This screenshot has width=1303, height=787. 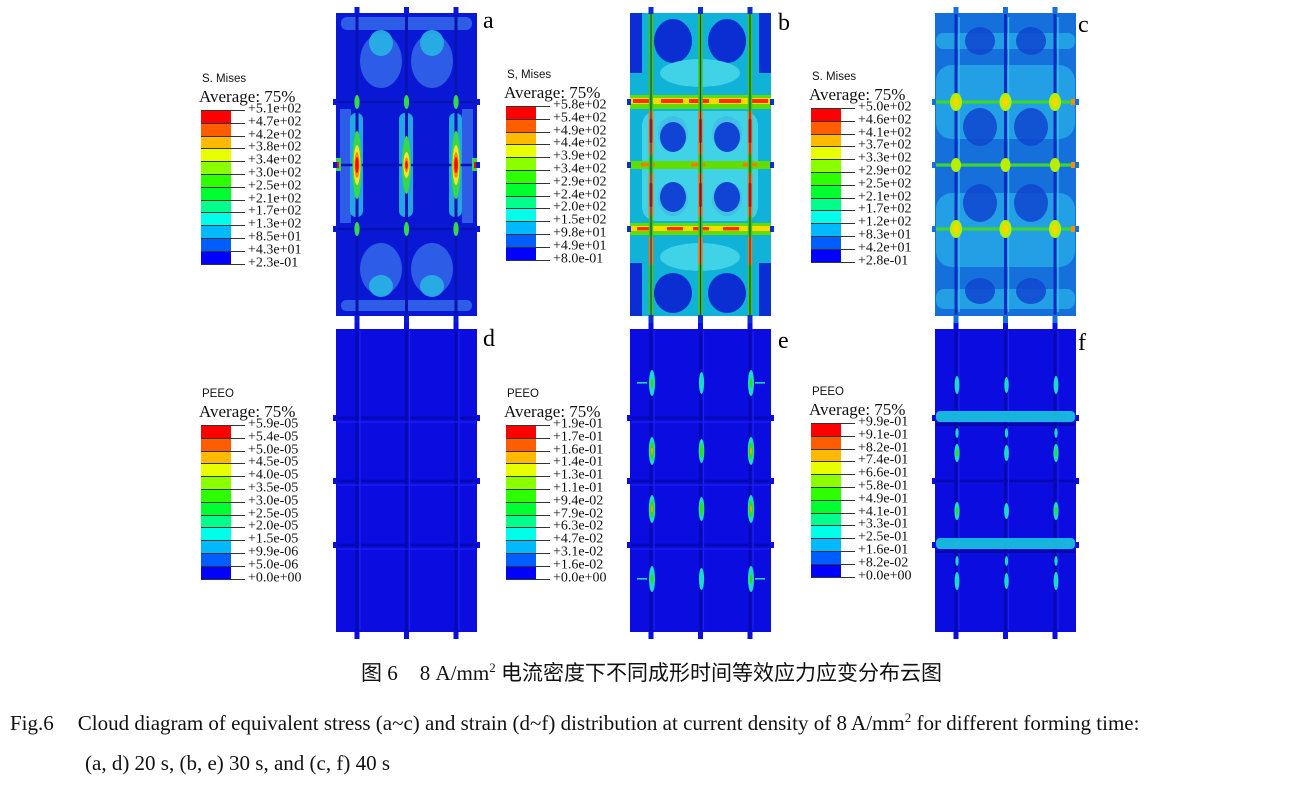 I want to click on legend-tick-label: +3.0e+02, so click(x=275, y=173).